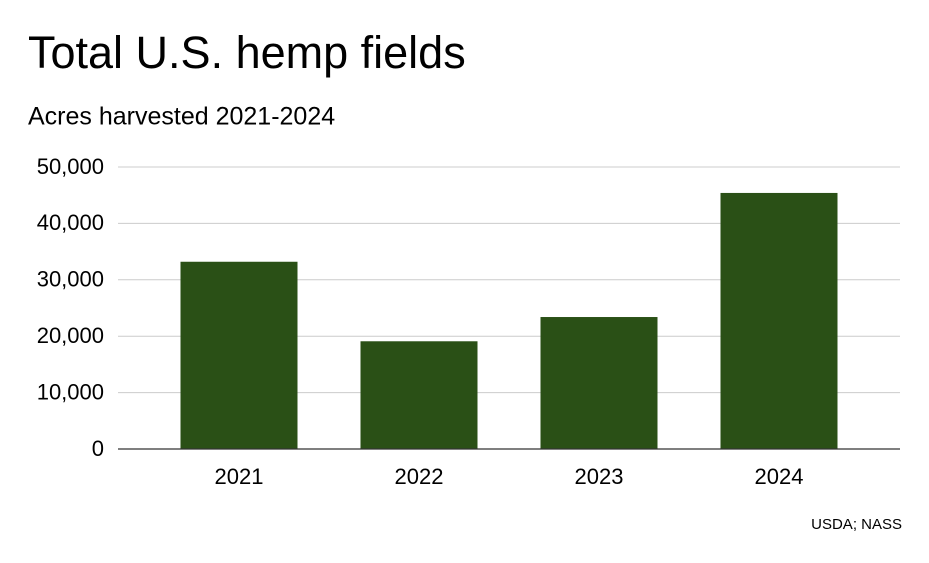  I want to click on y-tick-label: 30,000, so click(70, 279).